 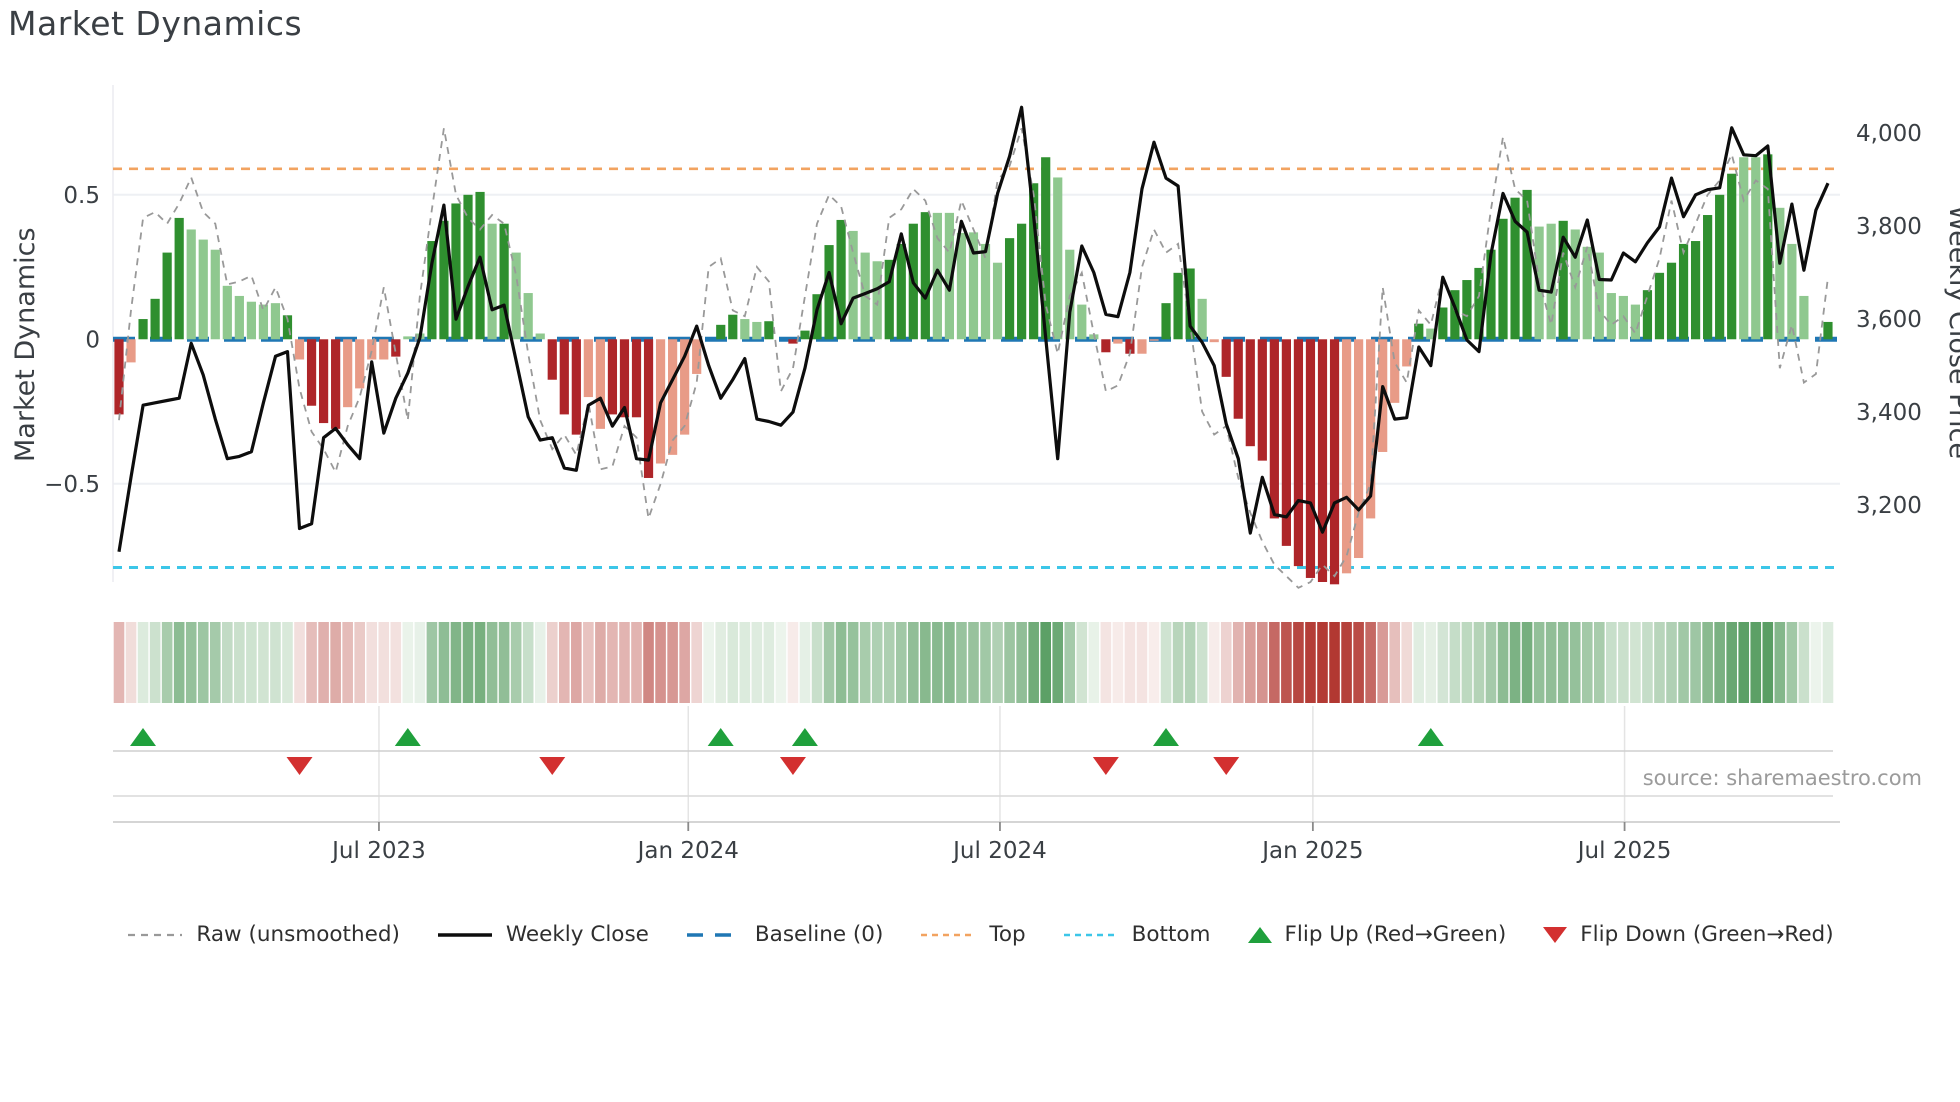 What do you see at coordinates (1889, 413) in the screenshot?
I see `right-tick-label: 3,400` at bounding box center [1889, 413].